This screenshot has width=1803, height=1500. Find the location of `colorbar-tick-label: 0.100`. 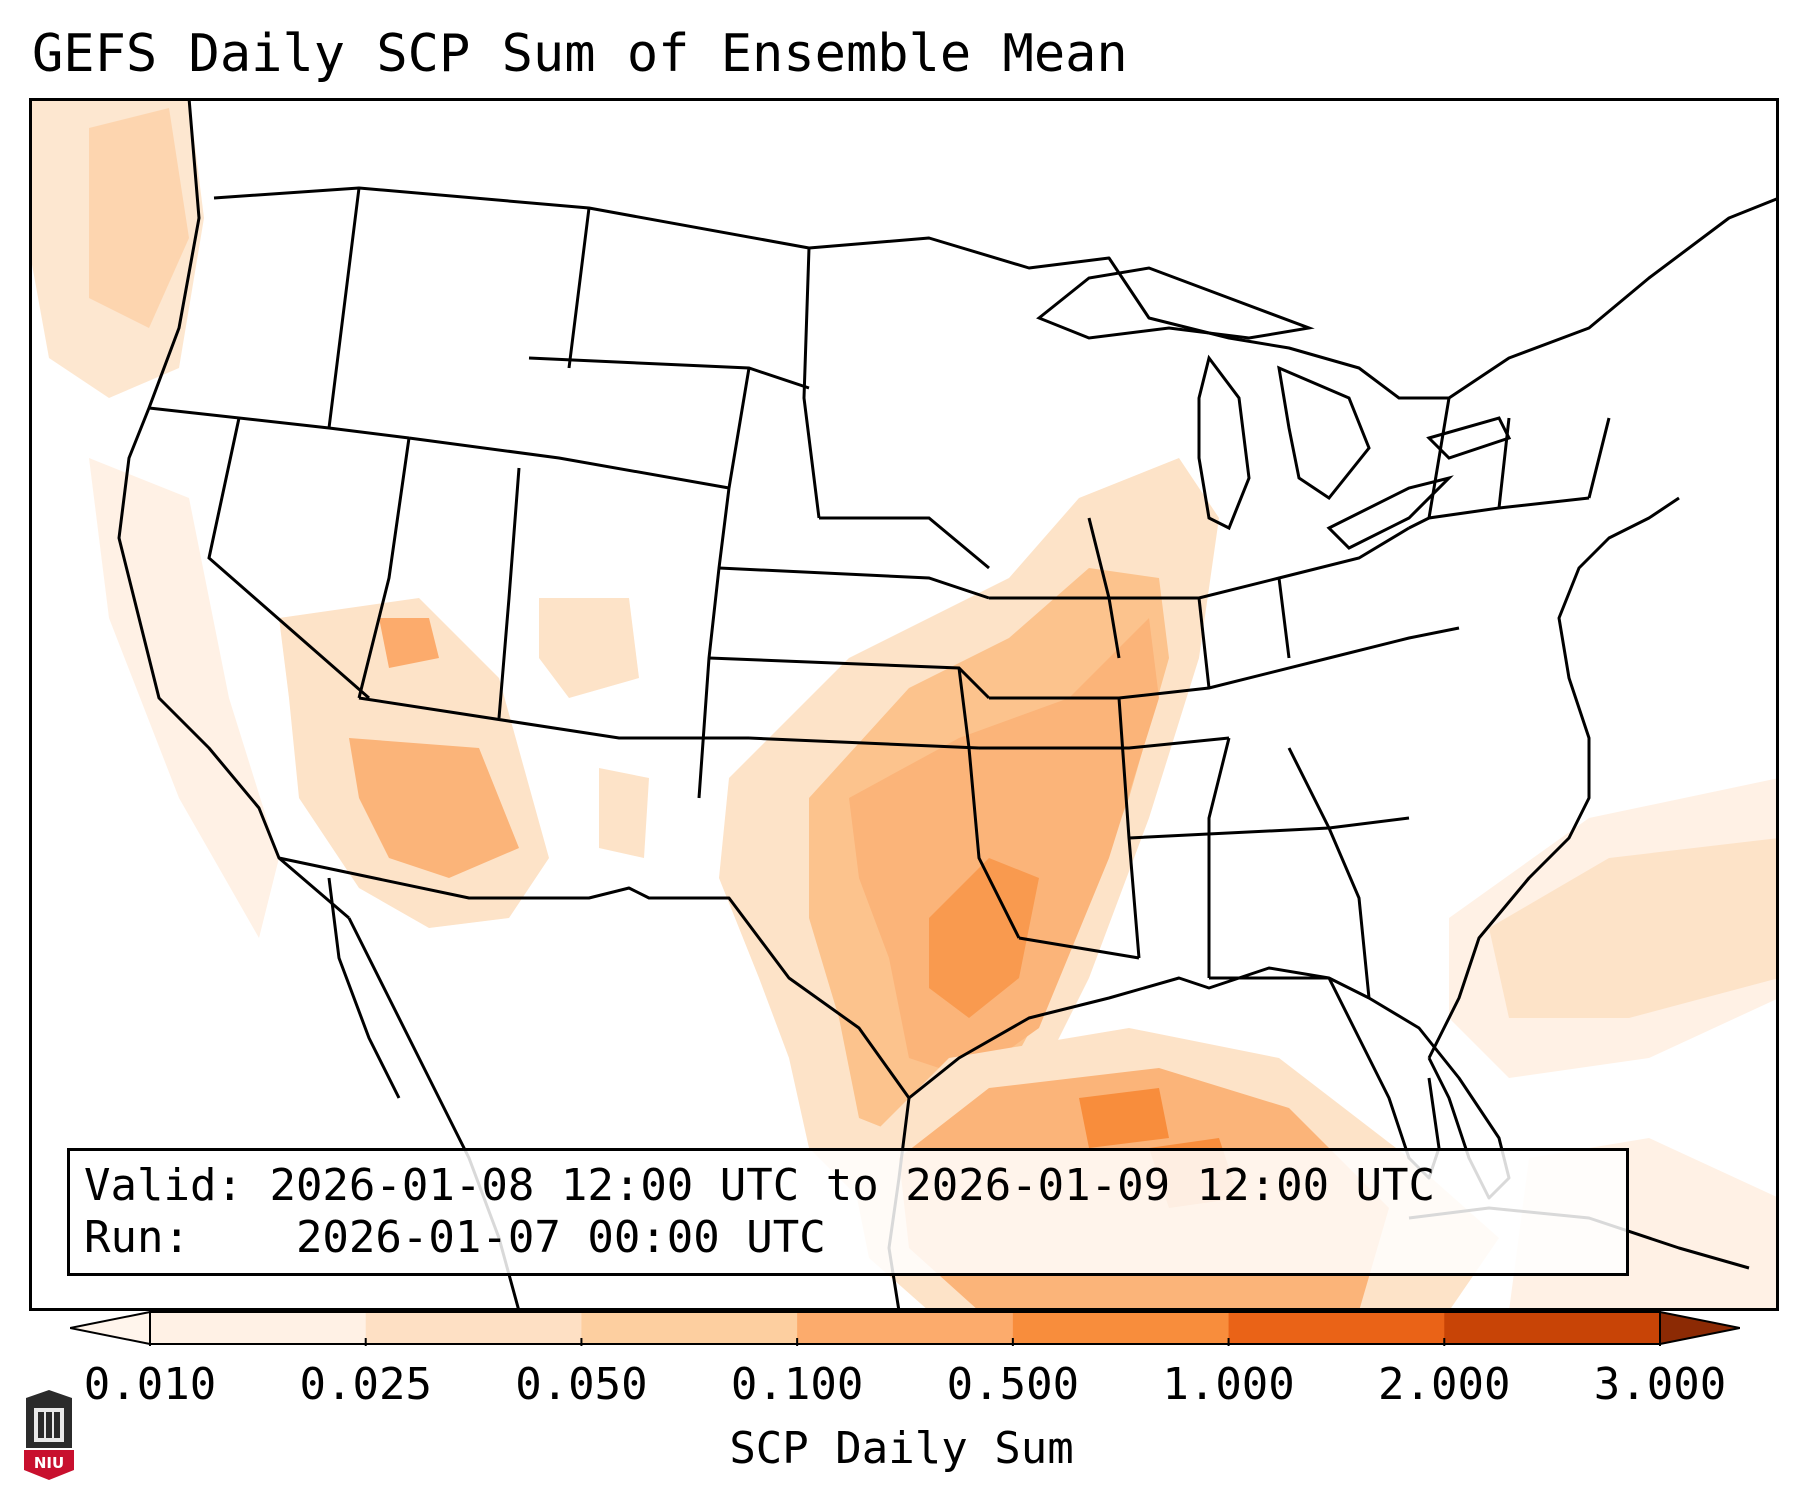

colorbar-tick-label: 0.100 is located at coordinates (797, 1384).